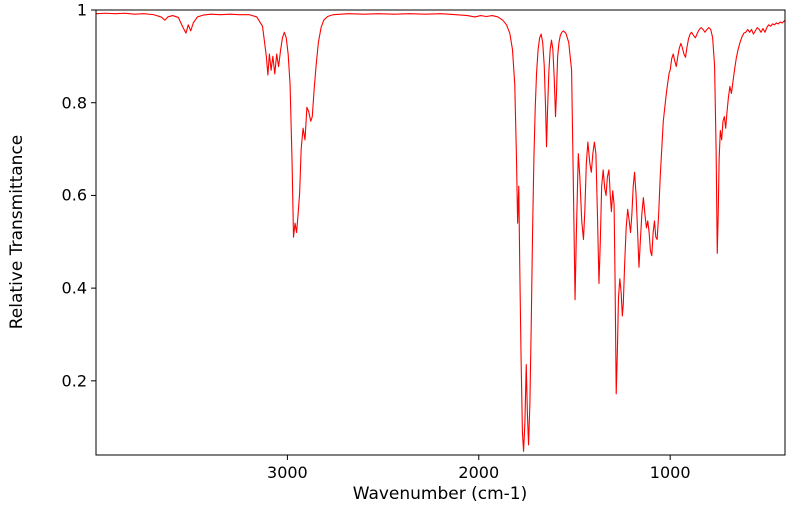 The image size is (799, 516). Describe the element at coordinates (74, 195) in the screenshot. I see `y-tick-label: 0.6` at that location.